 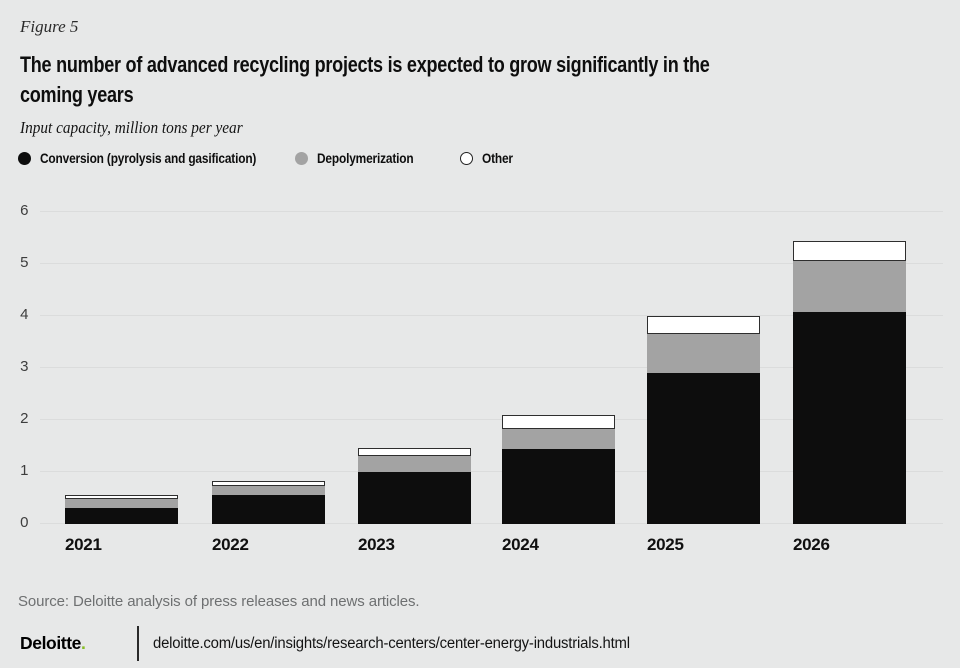 I want to click on legend-label: Depolymerization, so click(x=365, y=158).